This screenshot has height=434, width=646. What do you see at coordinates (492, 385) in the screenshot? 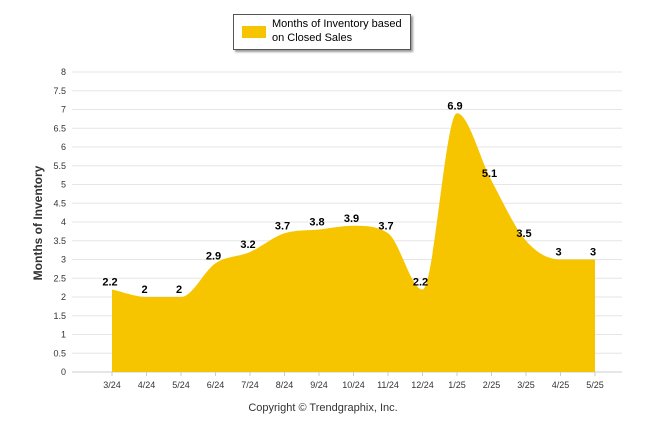
I see `x-tick-label: 2/25` at bounding box center [492, 385].